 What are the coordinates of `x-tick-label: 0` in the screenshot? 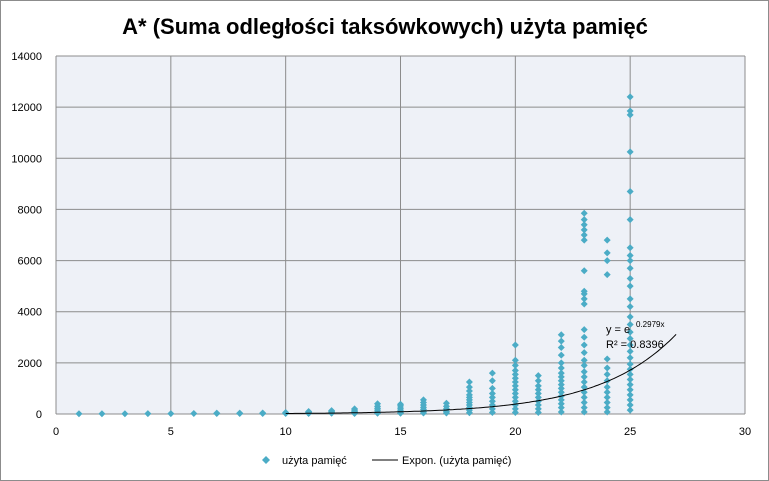 It's located at (56, 432).